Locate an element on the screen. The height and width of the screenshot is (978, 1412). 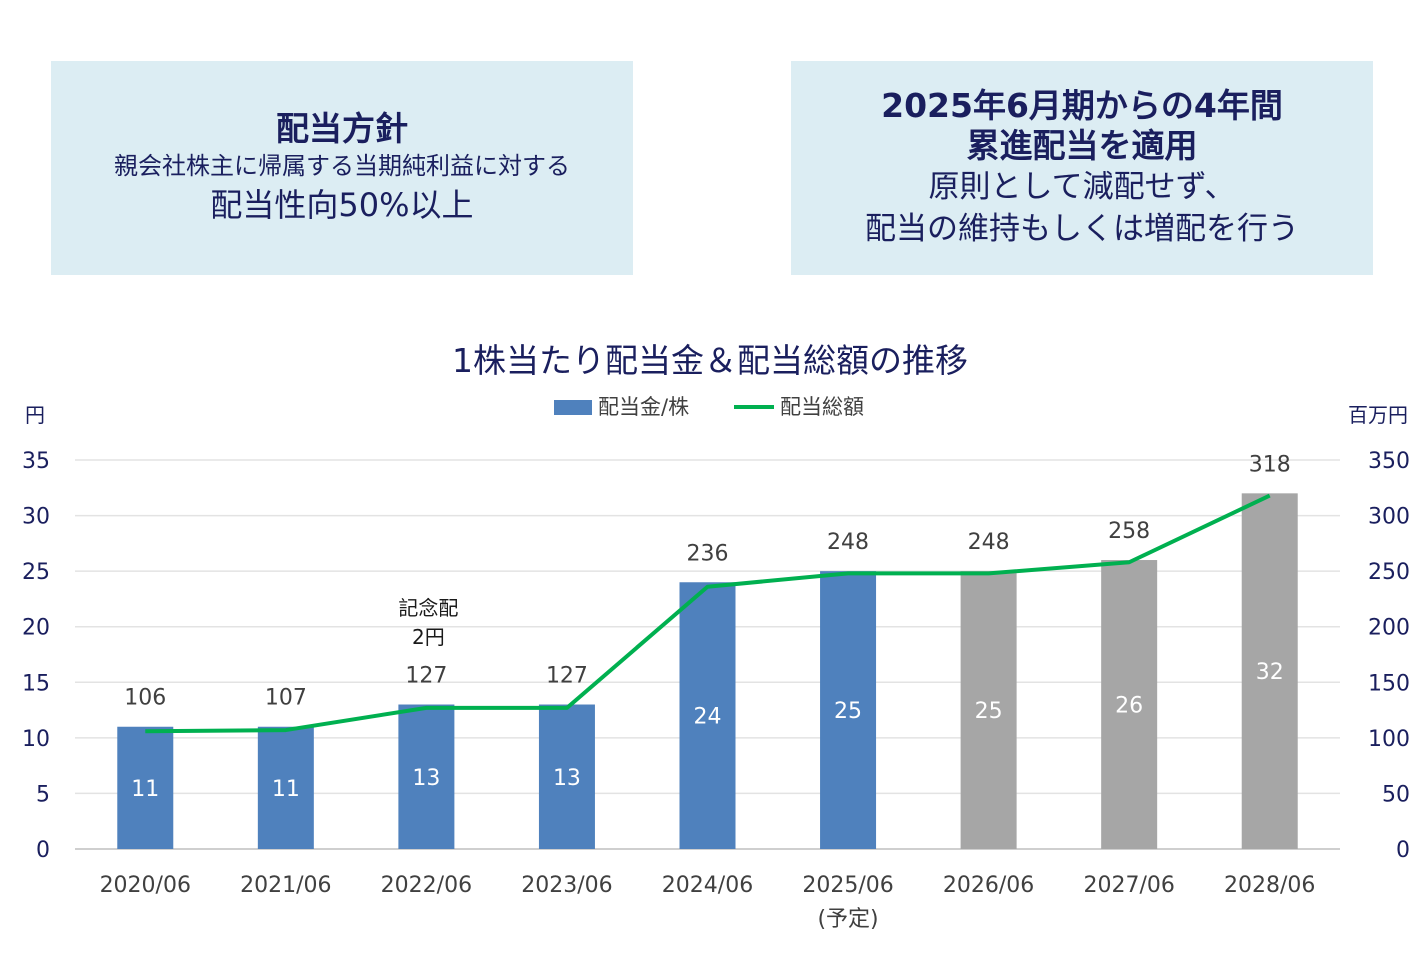
annotation-text: 記念配 is located at coordinates (428, 608).